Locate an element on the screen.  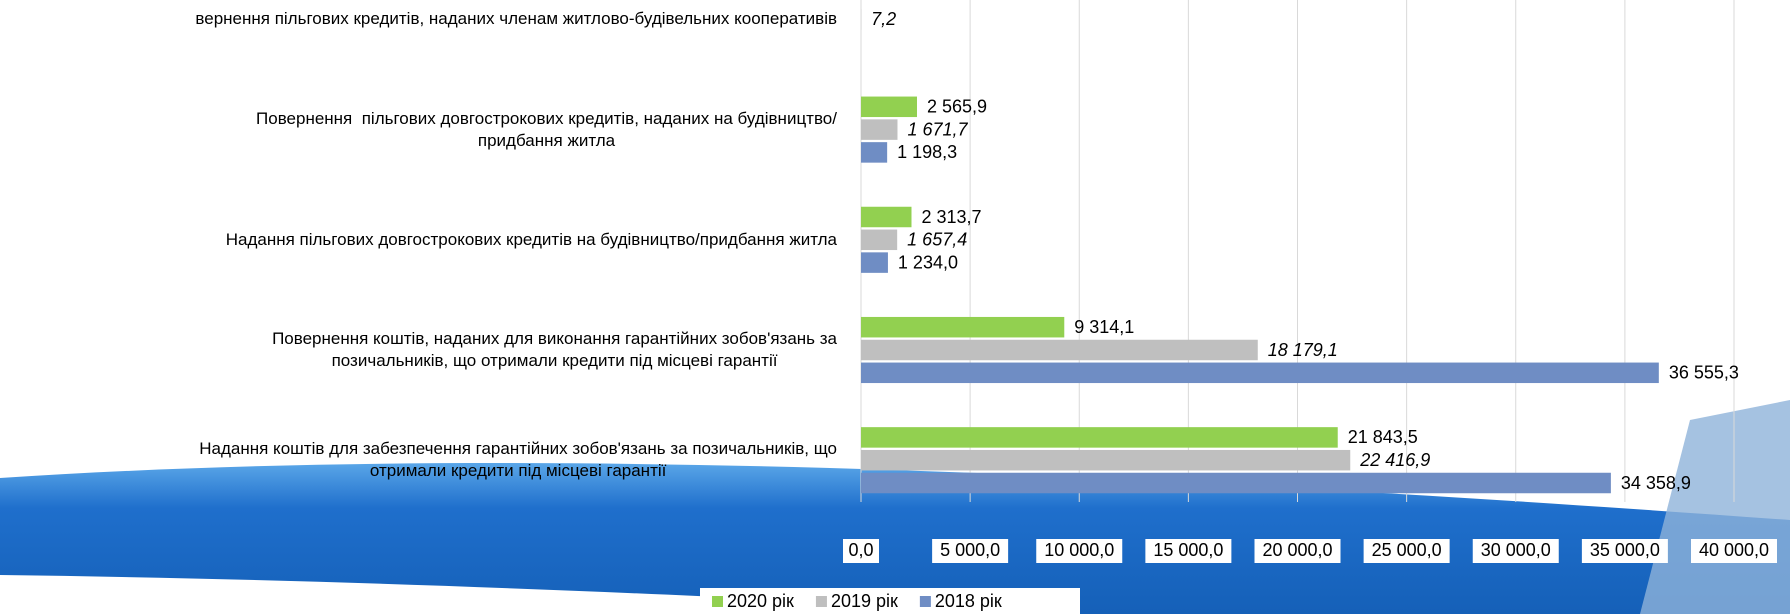
value-label: 1 198,3 is located at coordinates (927, 152).